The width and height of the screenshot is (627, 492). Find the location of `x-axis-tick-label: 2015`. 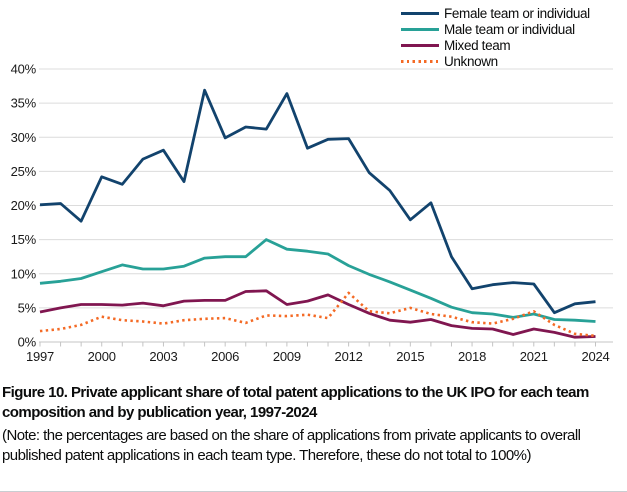

x-axis-tick-label: 2015 is located at coordinates (410, 356).